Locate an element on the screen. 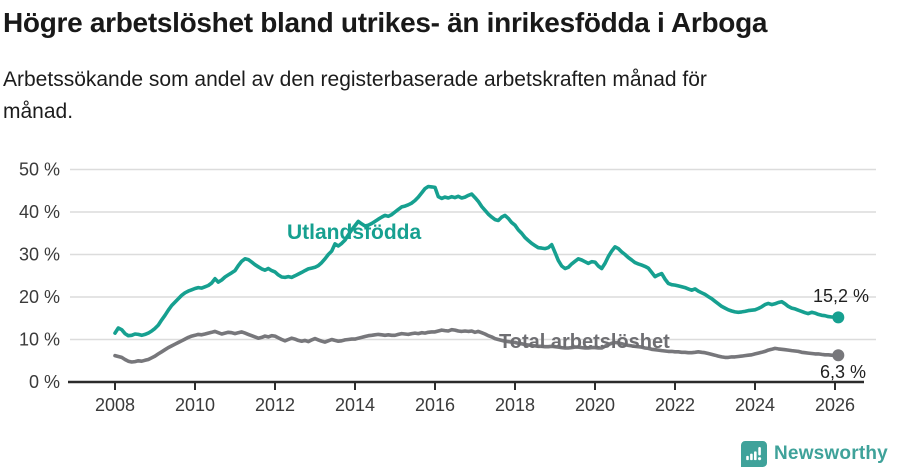  brand-footer: Newsworthy is located at coordinates (814, 454).